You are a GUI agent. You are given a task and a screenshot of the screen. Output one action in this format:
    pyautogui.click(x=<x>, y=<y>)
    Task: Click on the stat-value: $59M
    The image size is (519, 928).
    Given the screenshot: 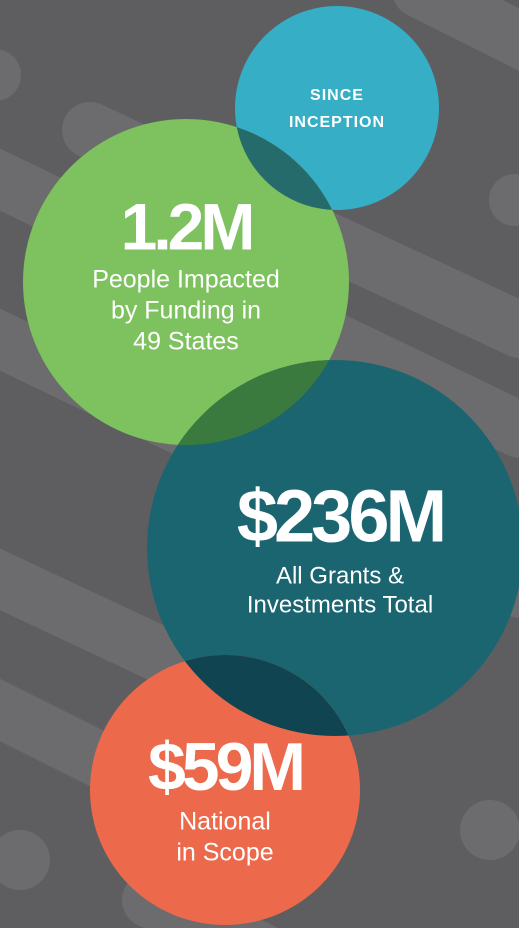 What is the action you would take?
    pyautogui.click(x=225, y=767)
    